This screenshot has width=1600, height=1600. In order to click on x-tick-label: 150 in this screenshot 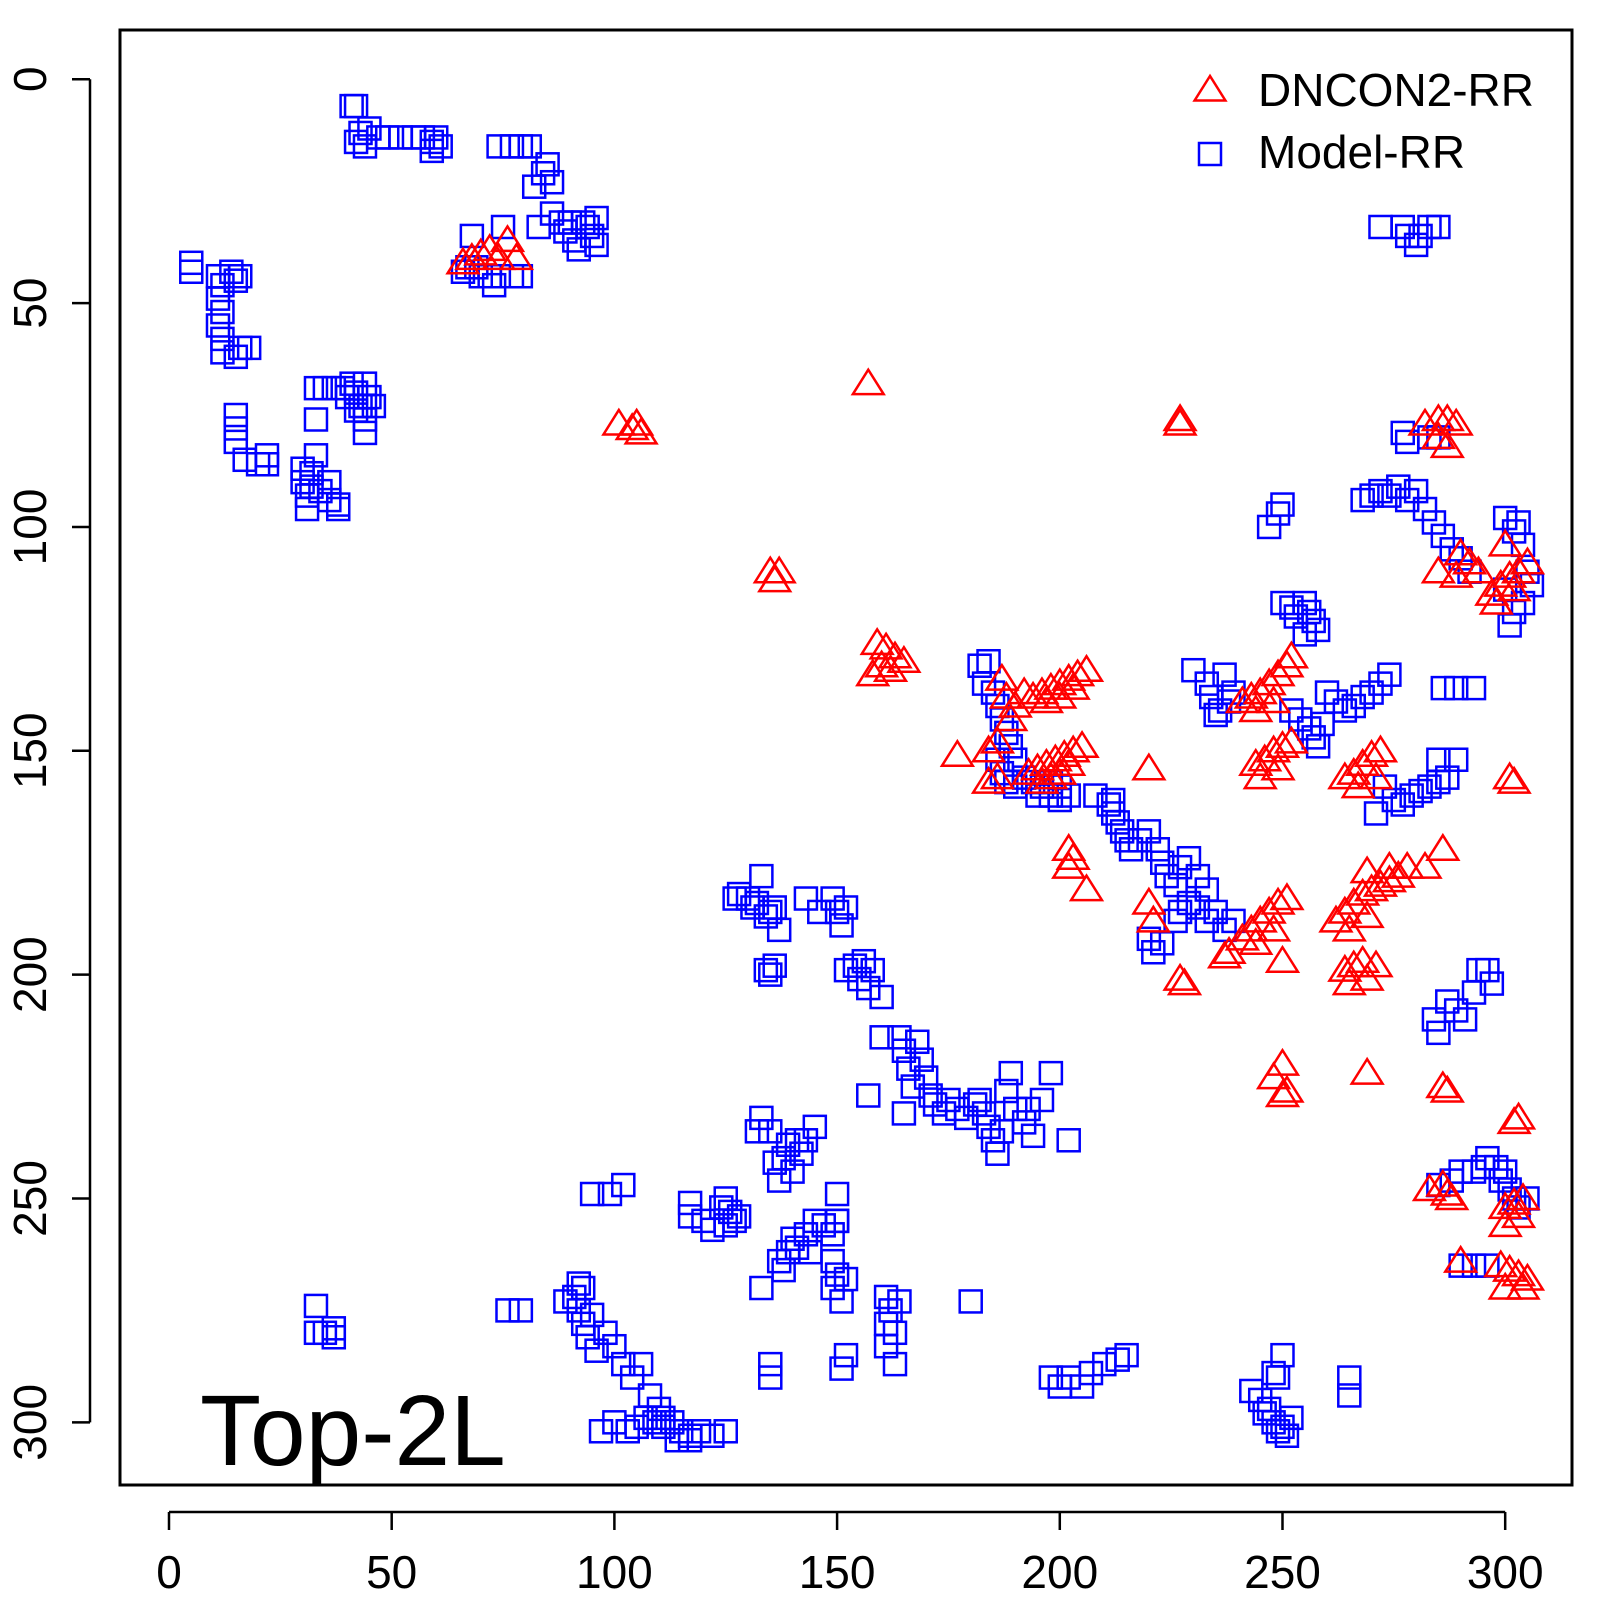, I will do `click(837, 1572)`.